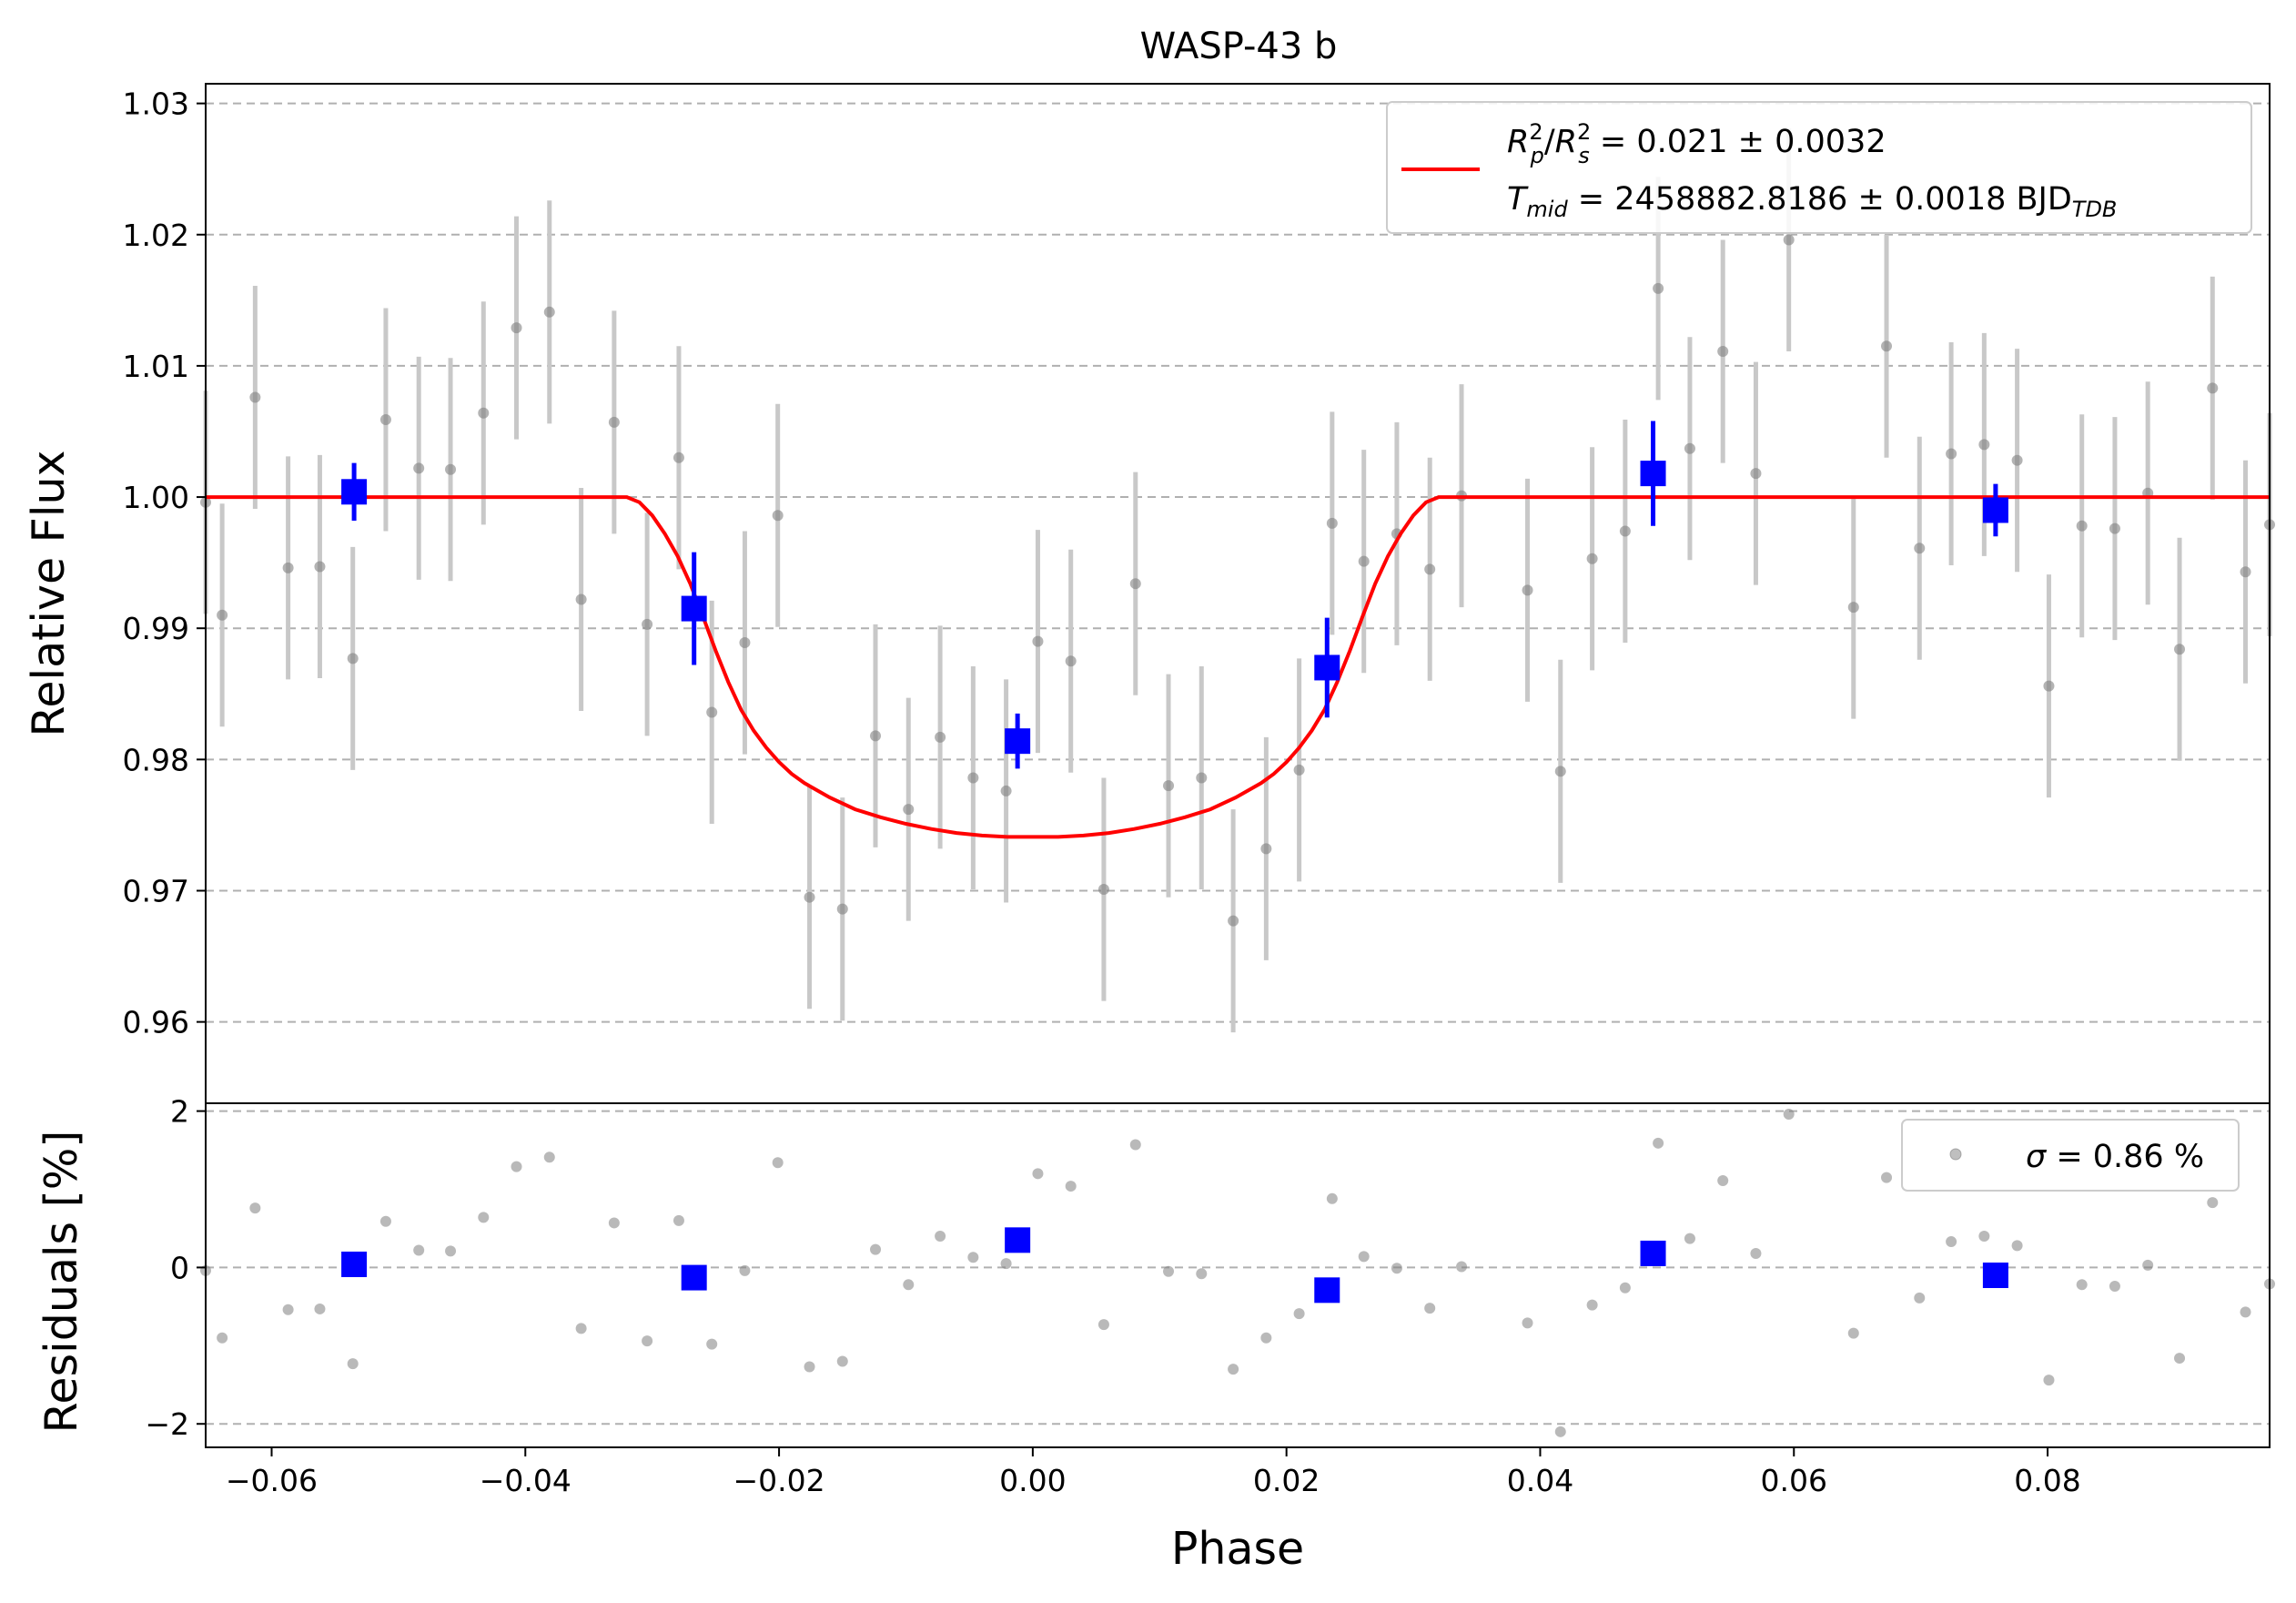 The width and height of the screenshot is (2296, 1603). What do you see at coordinates (180, 1267) in the screenshot?
I see `bottom-y-tick-label: 0` at bounding box center [180, 1267].